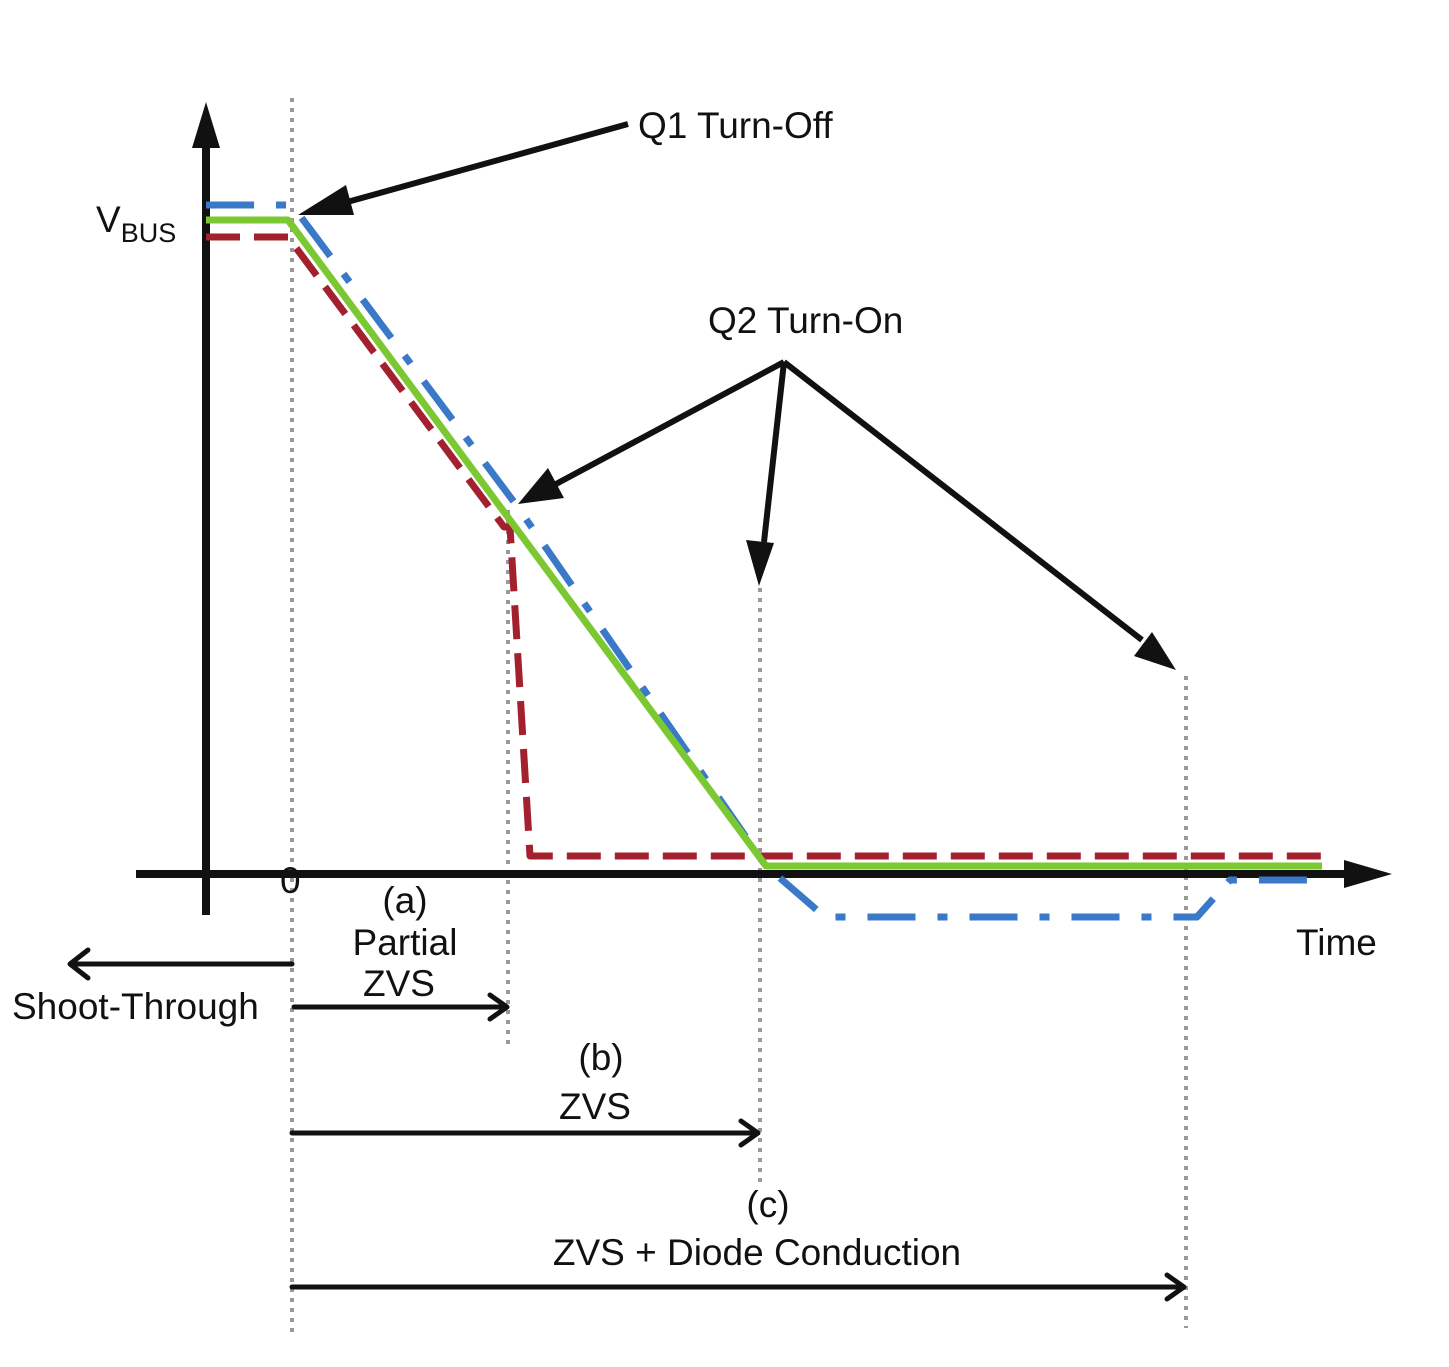 Image resolution: width=1449 pixels, height=1367 pixels. I want to click on y-axis-arrowhead, so click(206, 125).